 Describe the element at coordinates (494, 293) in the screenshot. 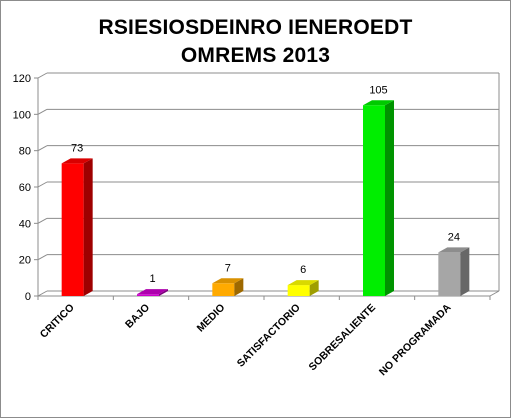

I see `floor-edge` at that location.